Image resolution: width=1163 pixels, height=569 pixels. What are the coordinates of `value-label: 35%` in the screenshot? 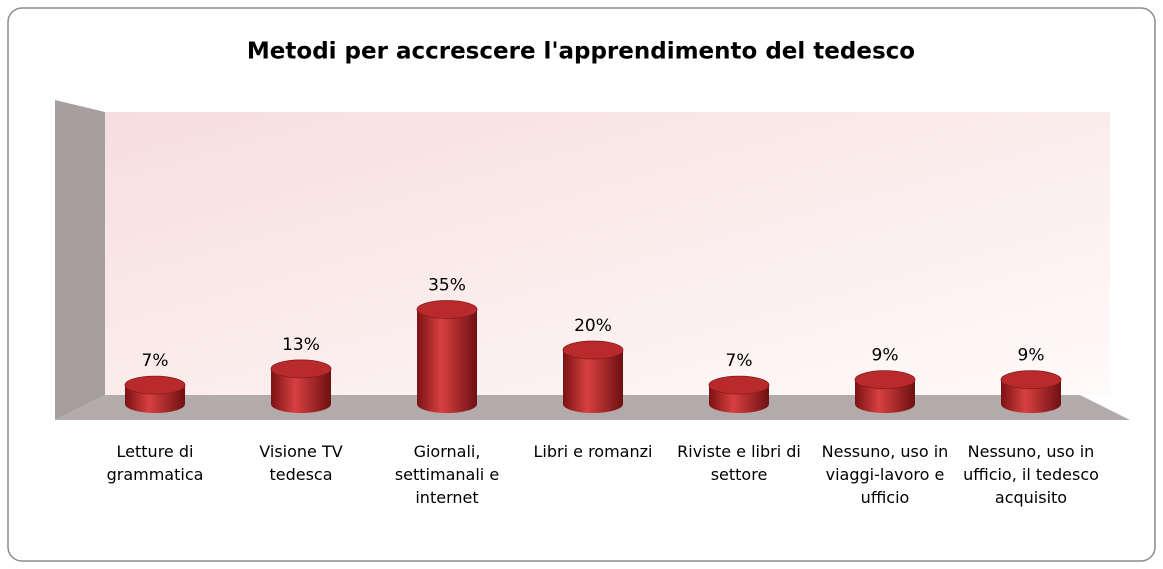 It's located at (447, 286).